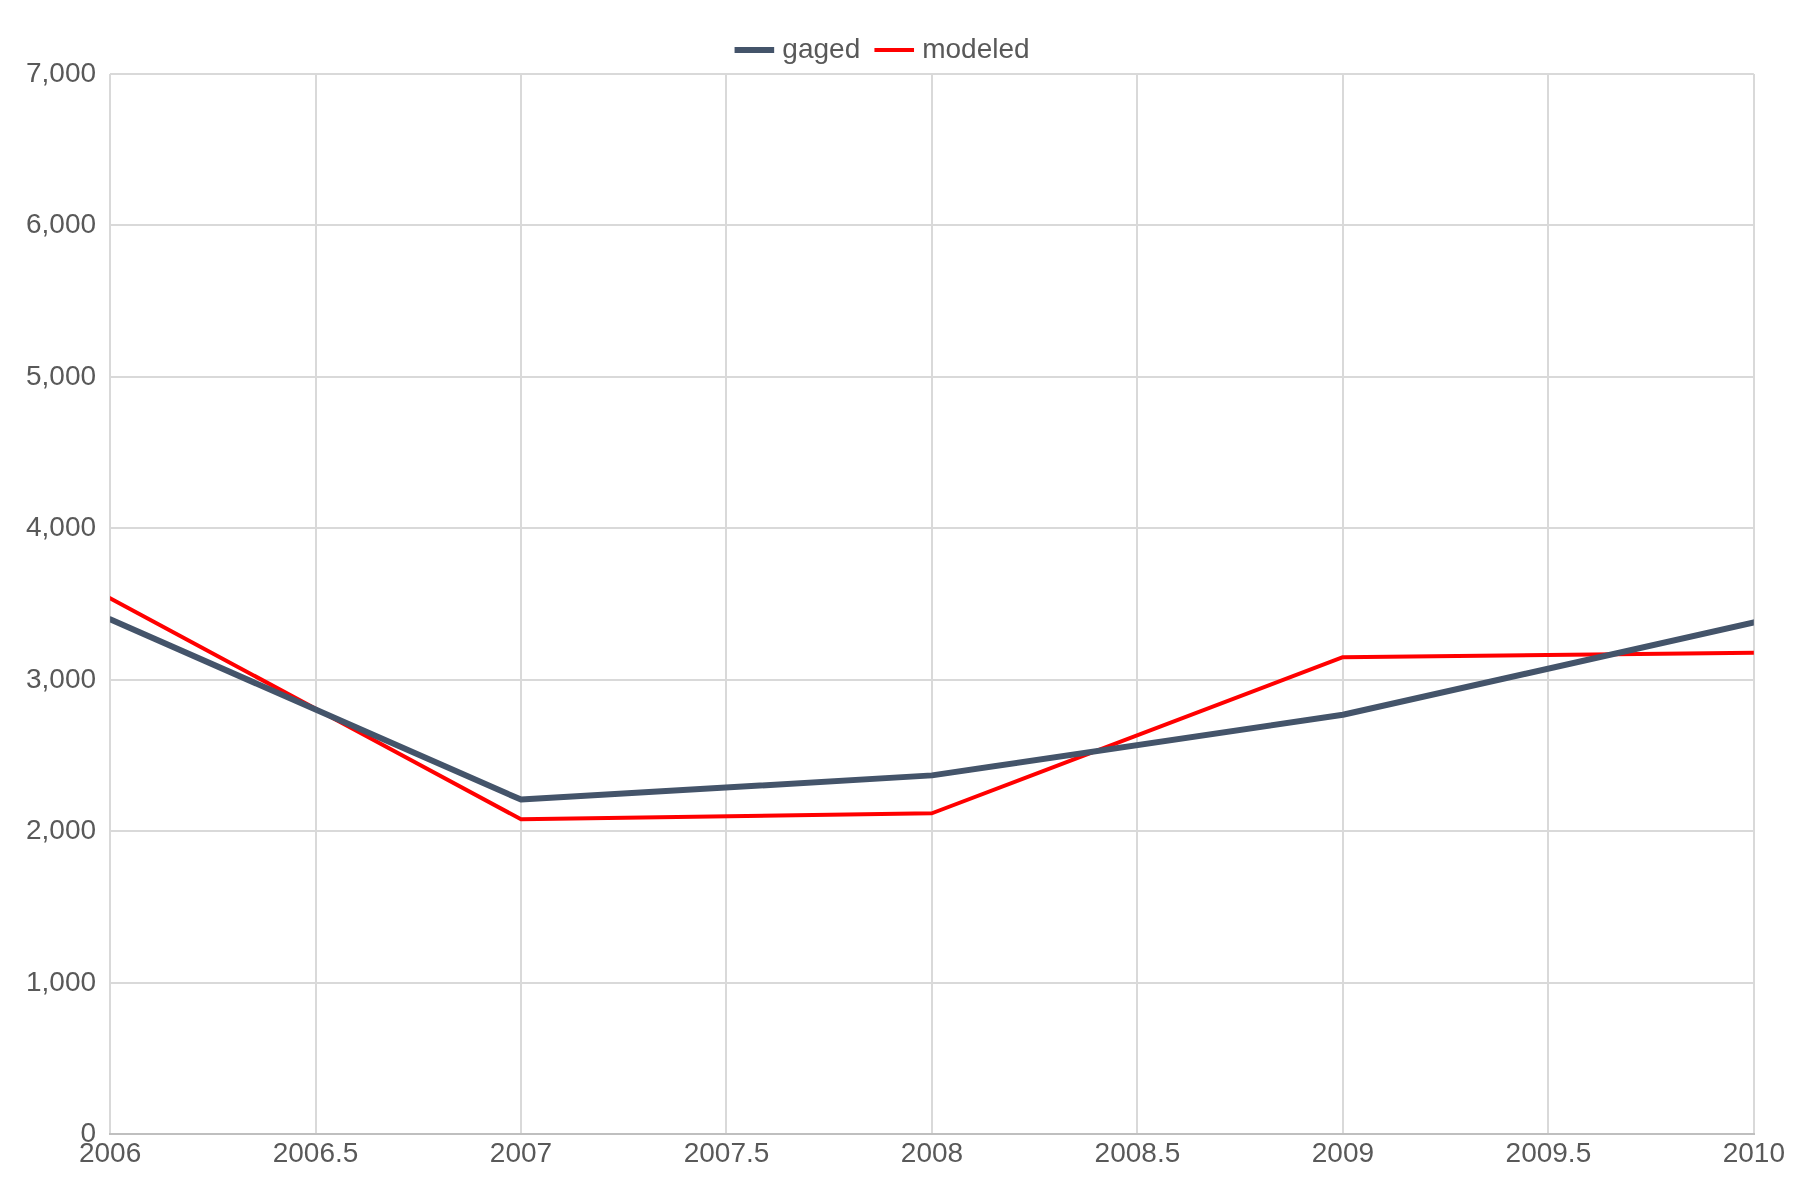  What do you see at coordinates (61, 830) in the screenshot?
I see `y-tick-label: 2,000` at bounding box center [61, 830].